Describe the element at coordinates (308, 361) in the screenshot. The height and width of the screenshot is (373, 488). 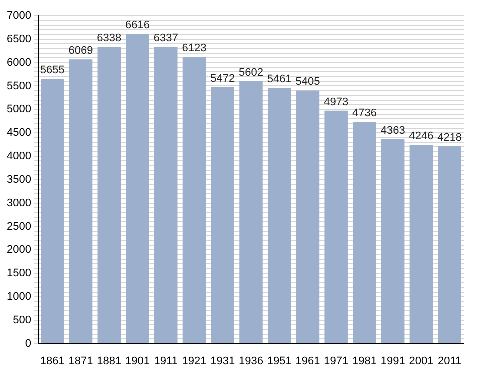
I see `x-tick-label: 1961` at that location.